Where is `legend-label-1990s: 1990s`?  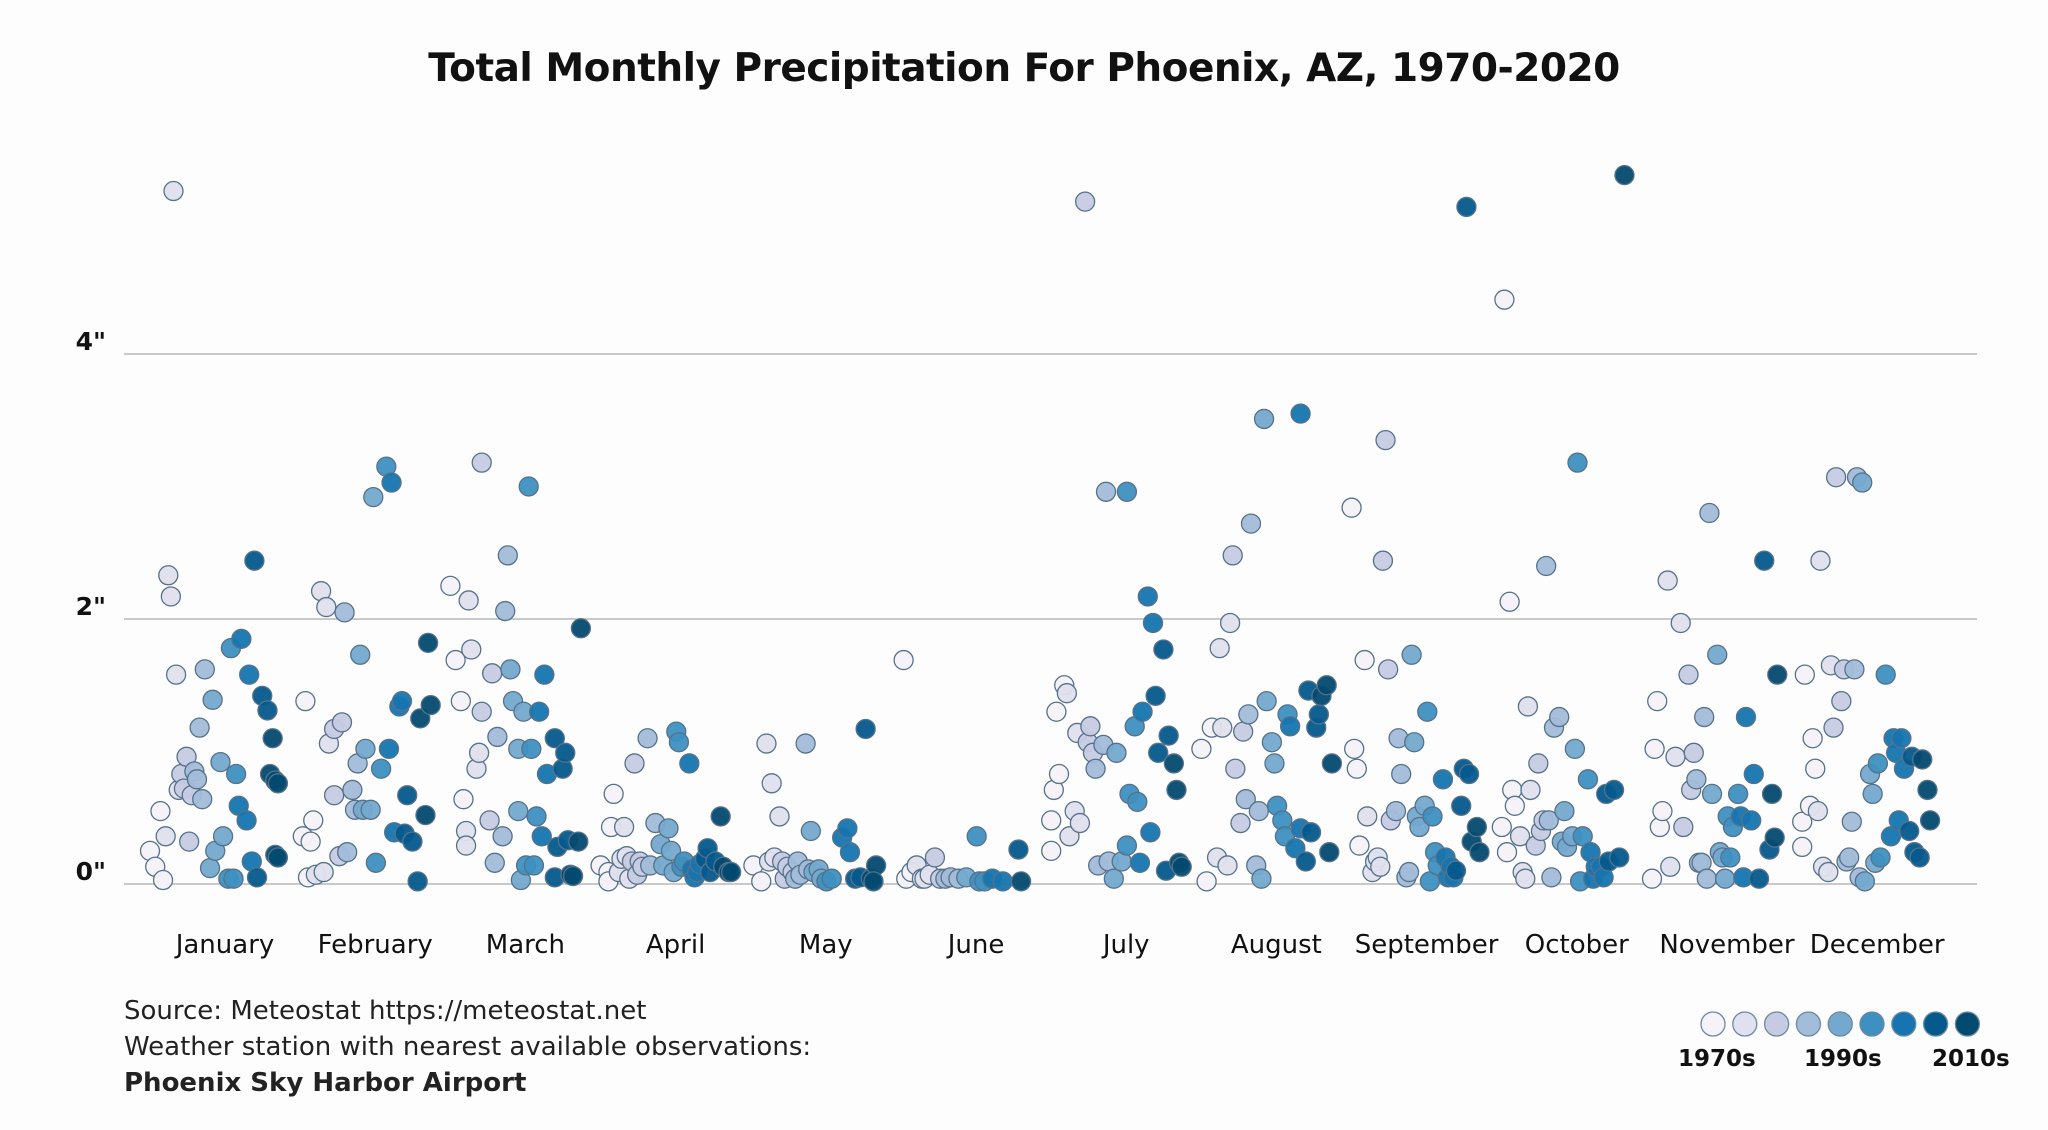
legend-label-1990s: 1990s is located at coordinates (1843, 1059).